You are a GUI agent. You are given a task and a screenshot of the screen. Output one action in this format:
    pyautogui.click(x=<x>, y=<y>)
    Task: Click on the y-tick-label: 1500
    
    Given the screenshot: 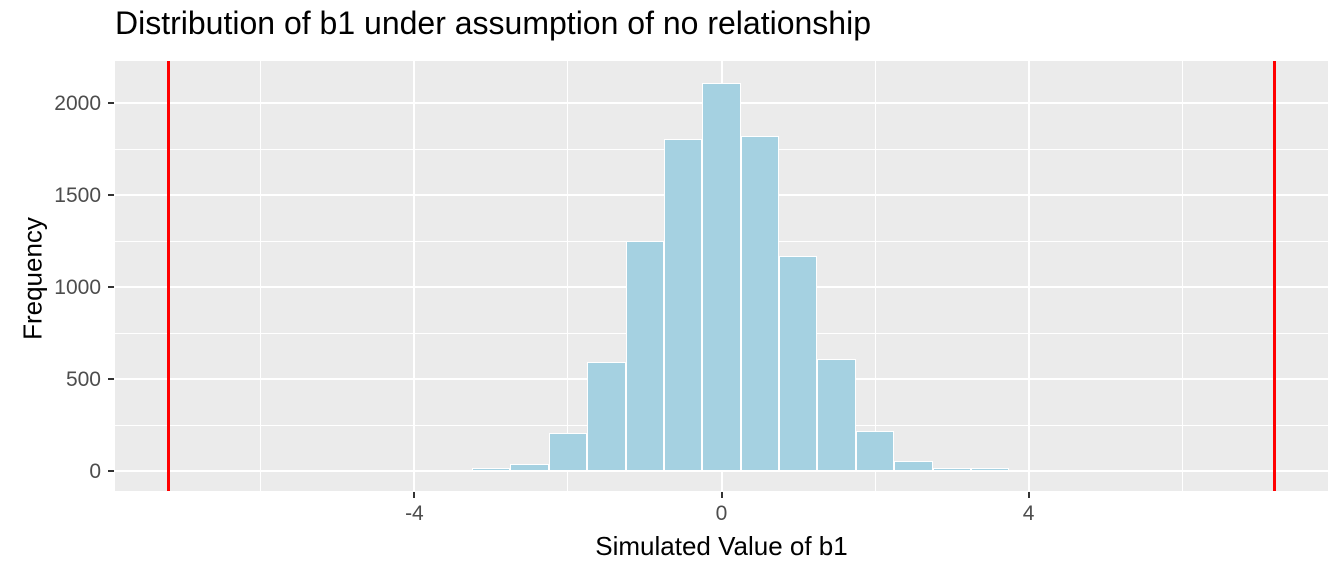 What is the action you would take?
    pyautogui.click(x=77, y=196)
    